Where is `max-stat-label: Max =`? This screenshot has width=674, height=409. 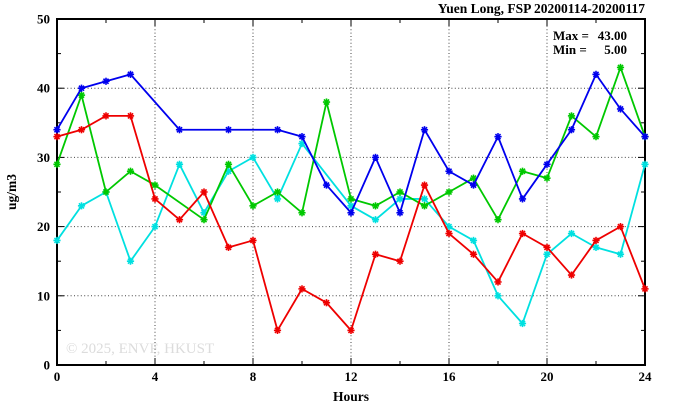 max-stat-label: Max = is located at coordinates (571, 35).